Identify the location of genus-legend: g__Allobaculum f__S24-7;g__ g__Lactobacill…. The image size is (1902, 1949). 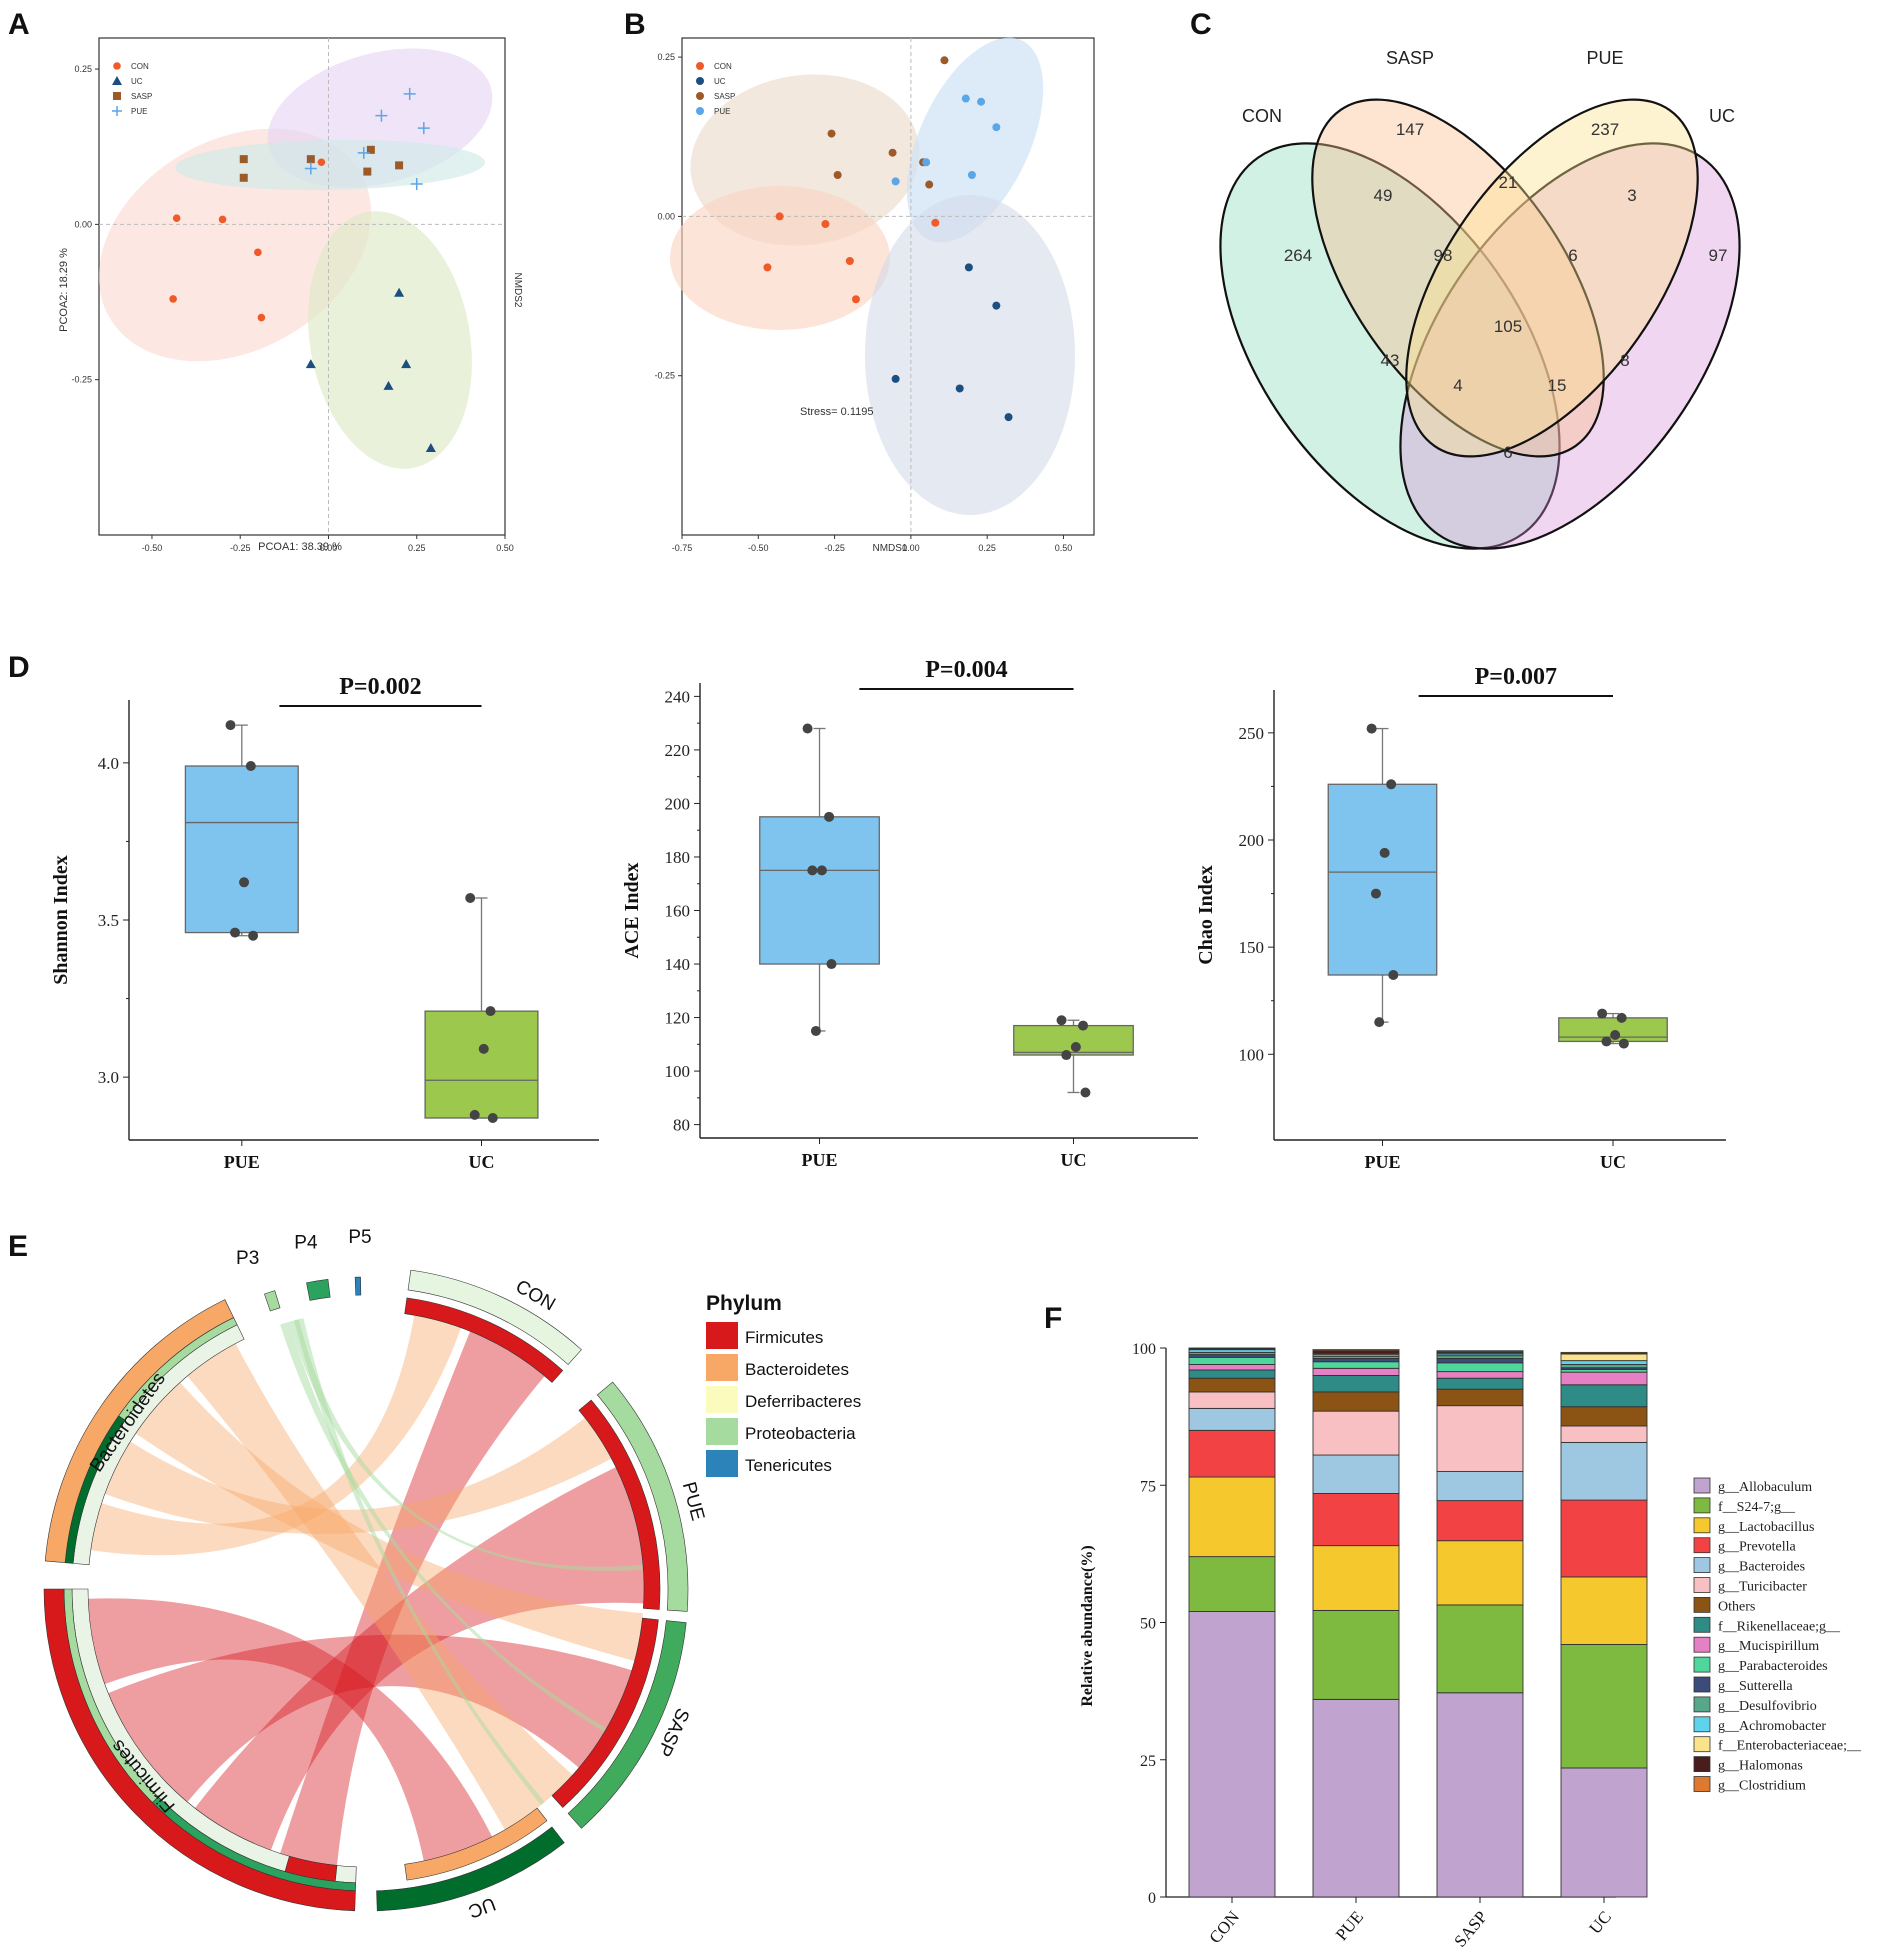
(1777, 1635).